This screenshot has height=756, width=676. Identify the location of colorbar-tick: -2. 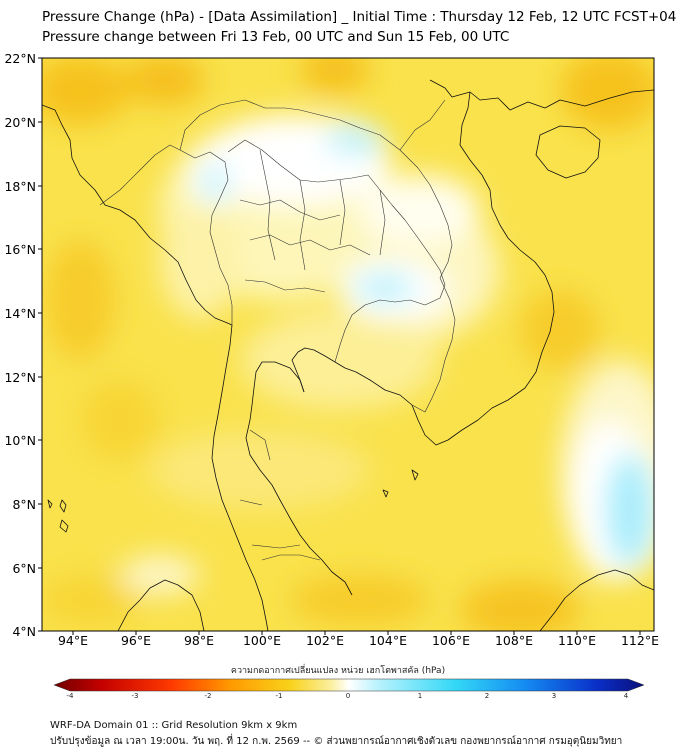
(208, 696).